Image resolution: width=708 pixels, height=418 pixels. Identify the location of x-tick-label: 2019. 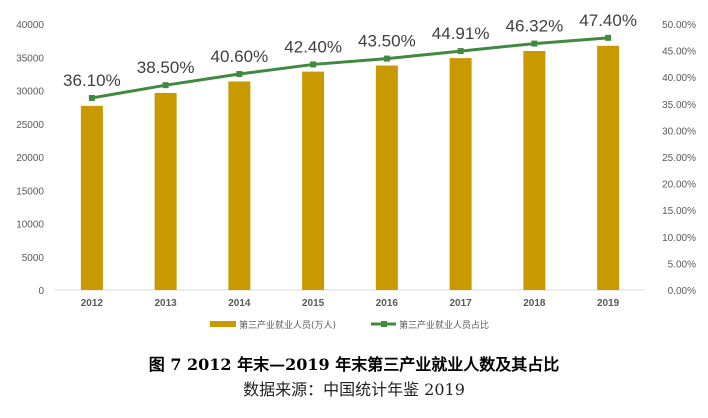
(608, 303).